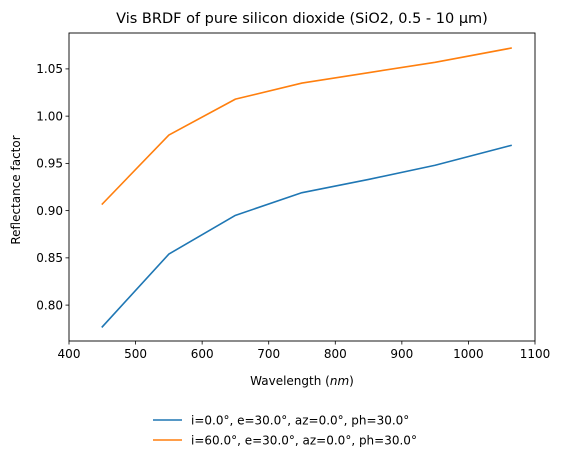 This screenshot has width=562, height=464. Describe the element at coordinates (49, 305) in the screenshot. I see `y-tick-label: 0.80` at that location.